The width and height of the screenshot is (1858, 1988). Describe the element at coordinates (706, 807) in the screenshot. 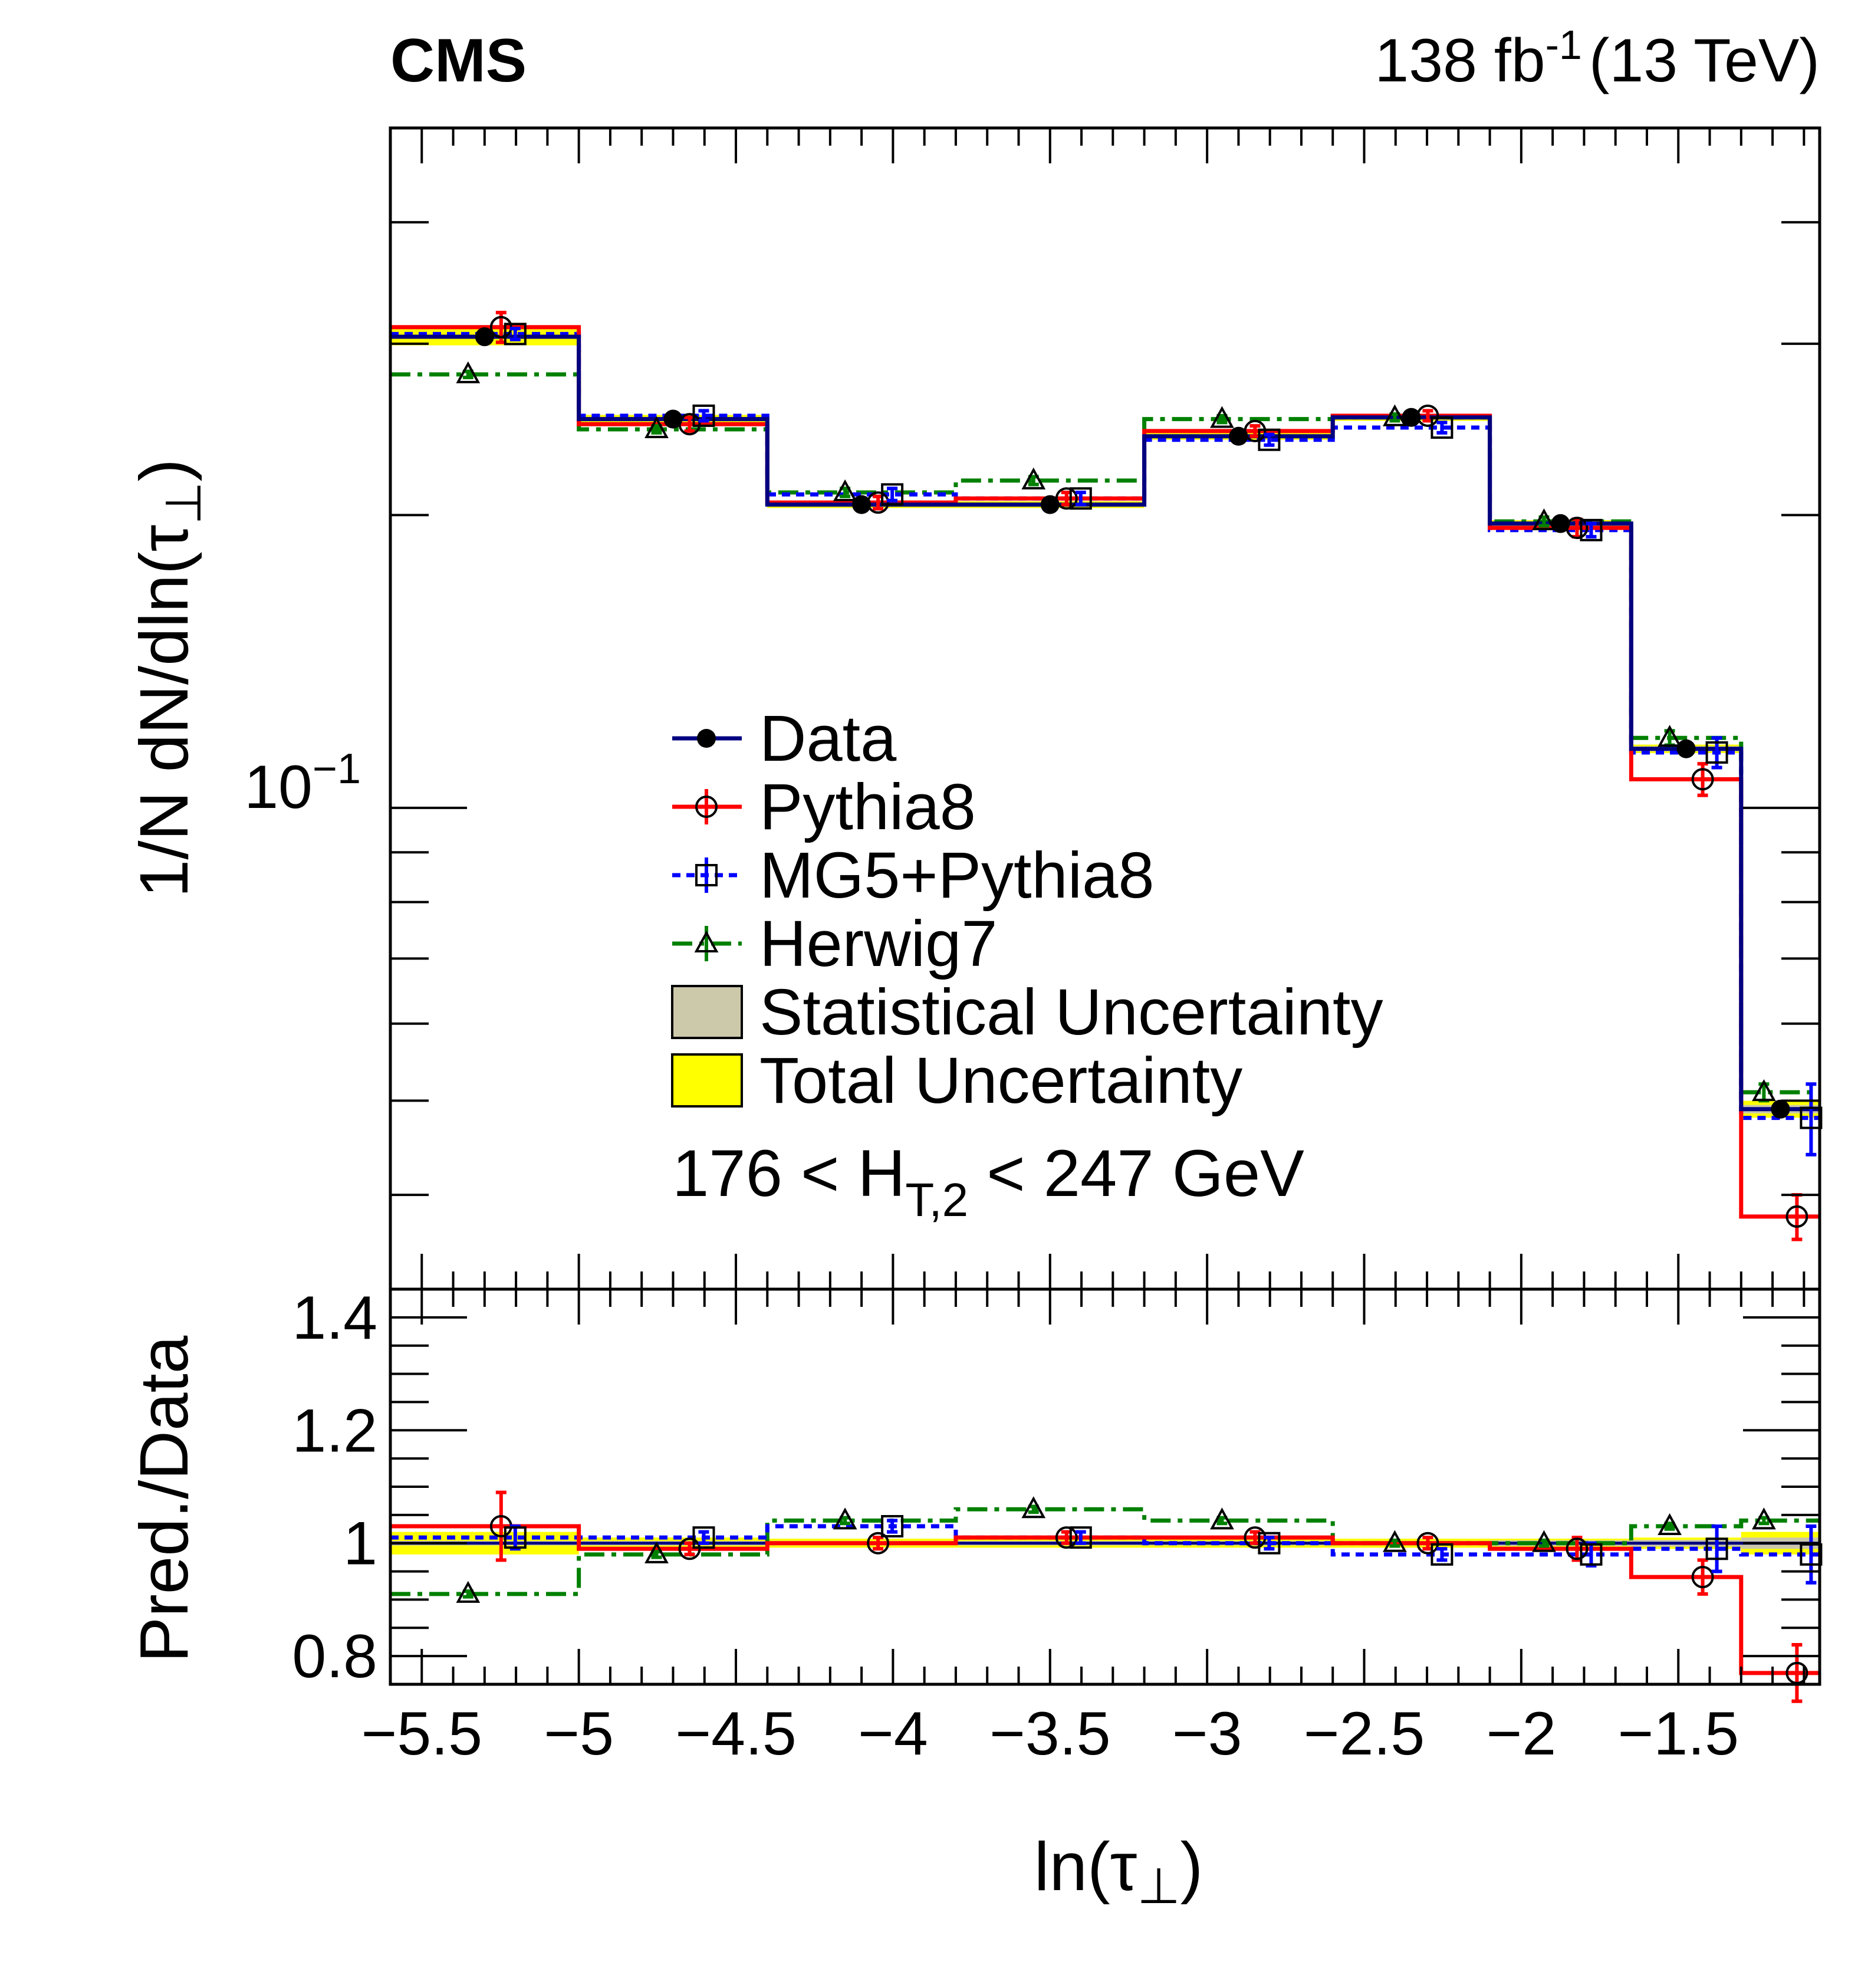

I see `legend-marker-pythia8` at that location.